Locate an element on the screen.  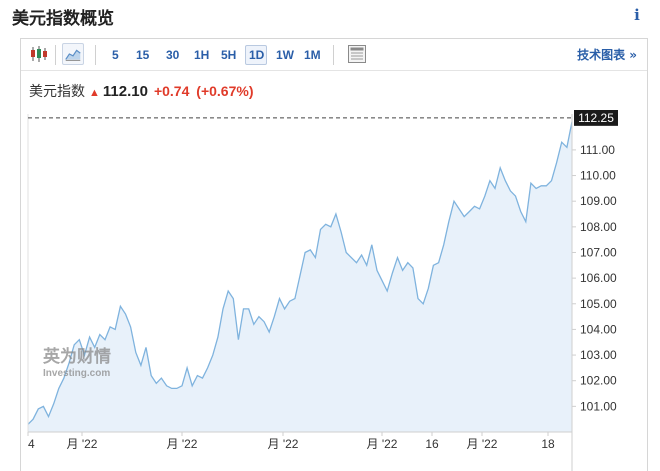
y-tick-label: 104.00 is located at coordinates (598, 329).